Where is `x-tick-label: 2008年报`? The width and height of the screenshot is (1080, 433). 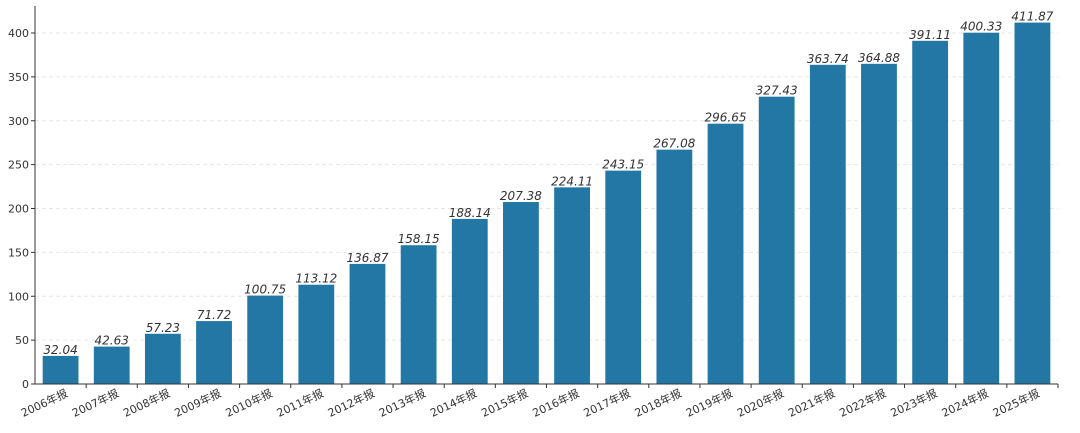 x-tick-label: 2008年报 is located at coordinates (146, 403).